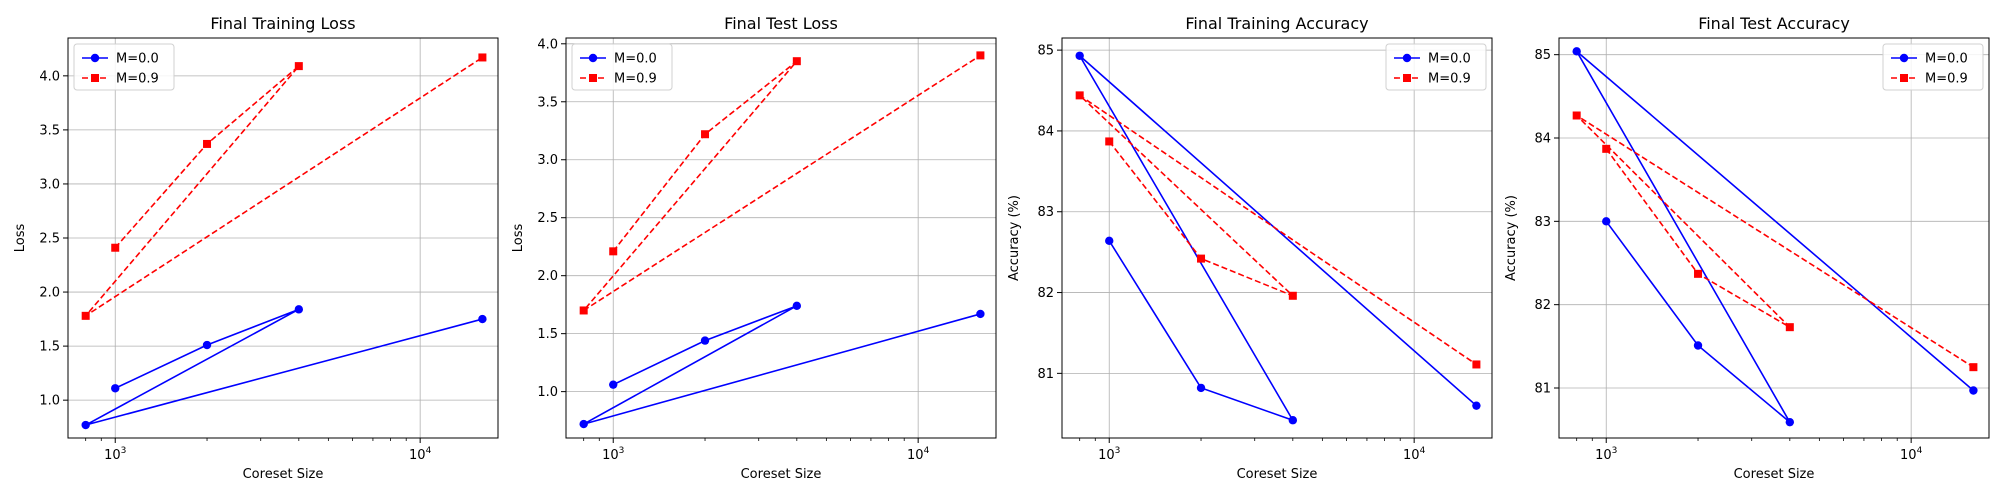  I want to click on chart-title: Final Training Accuracy, so click(1276, 23).